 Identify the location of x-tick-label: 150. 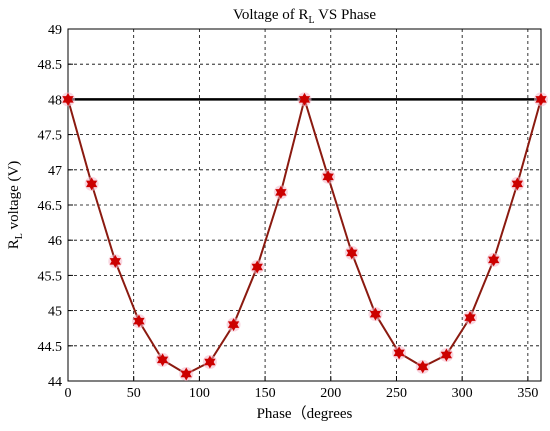
(265, 393).